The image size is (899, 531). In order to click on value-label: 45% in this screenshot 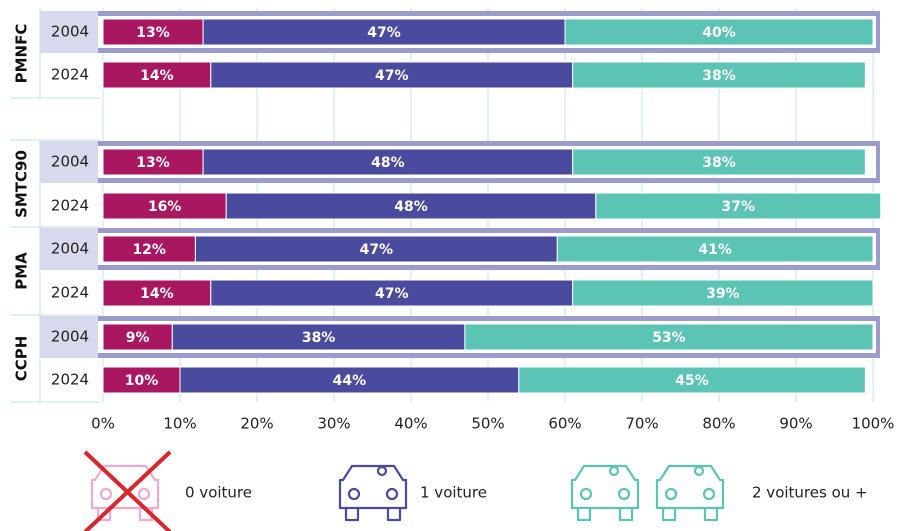, I will do `click(692, 381)`.